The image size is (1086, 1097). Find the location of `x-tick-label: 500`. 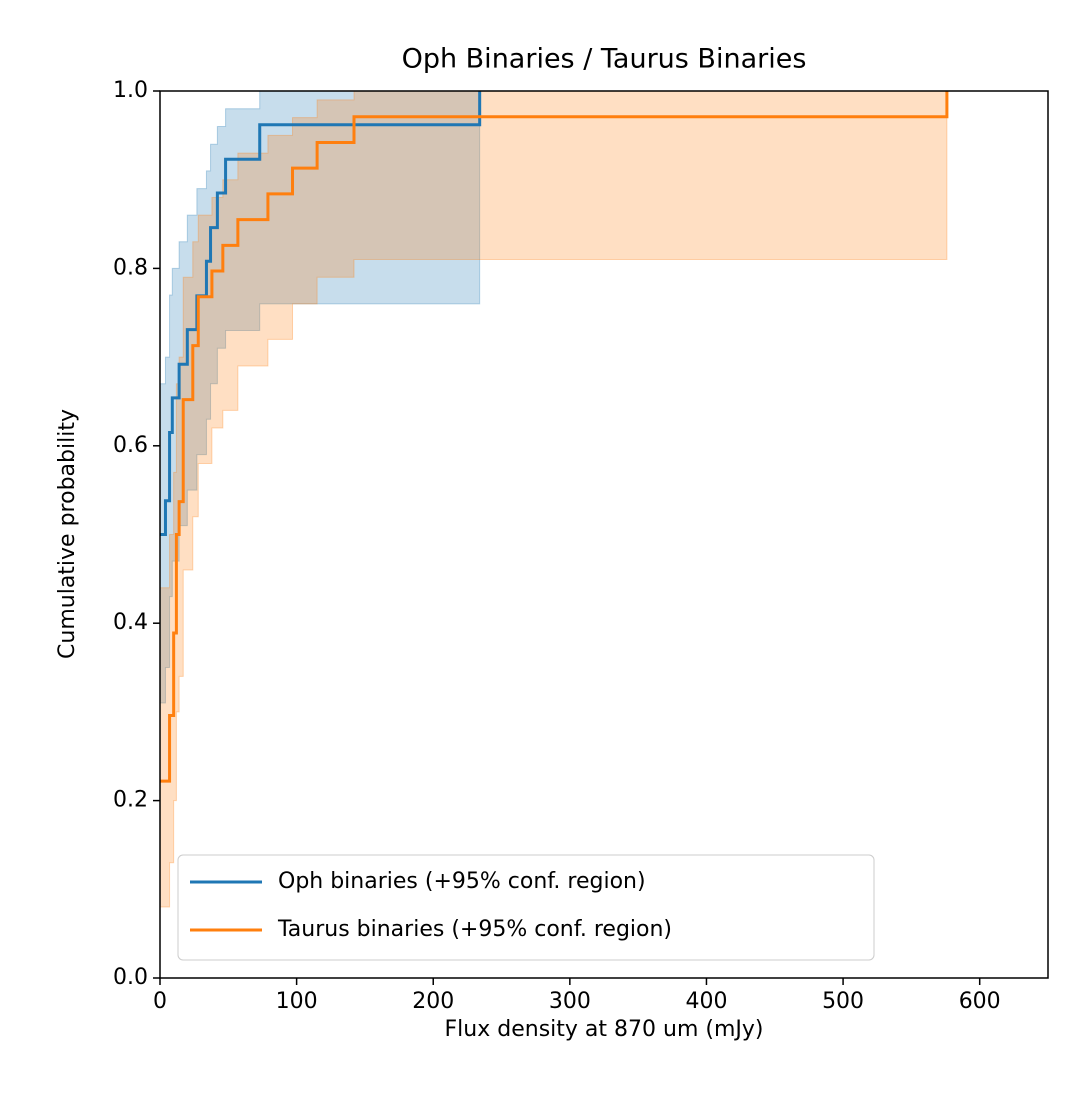

x-tick-label: 500 is located at coordinates (843, 1001).